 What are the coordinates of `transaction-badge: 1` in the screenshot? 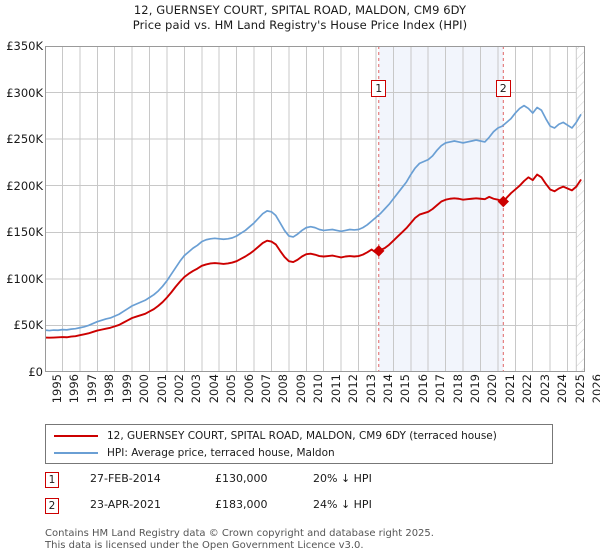 It's located at (52, 480).